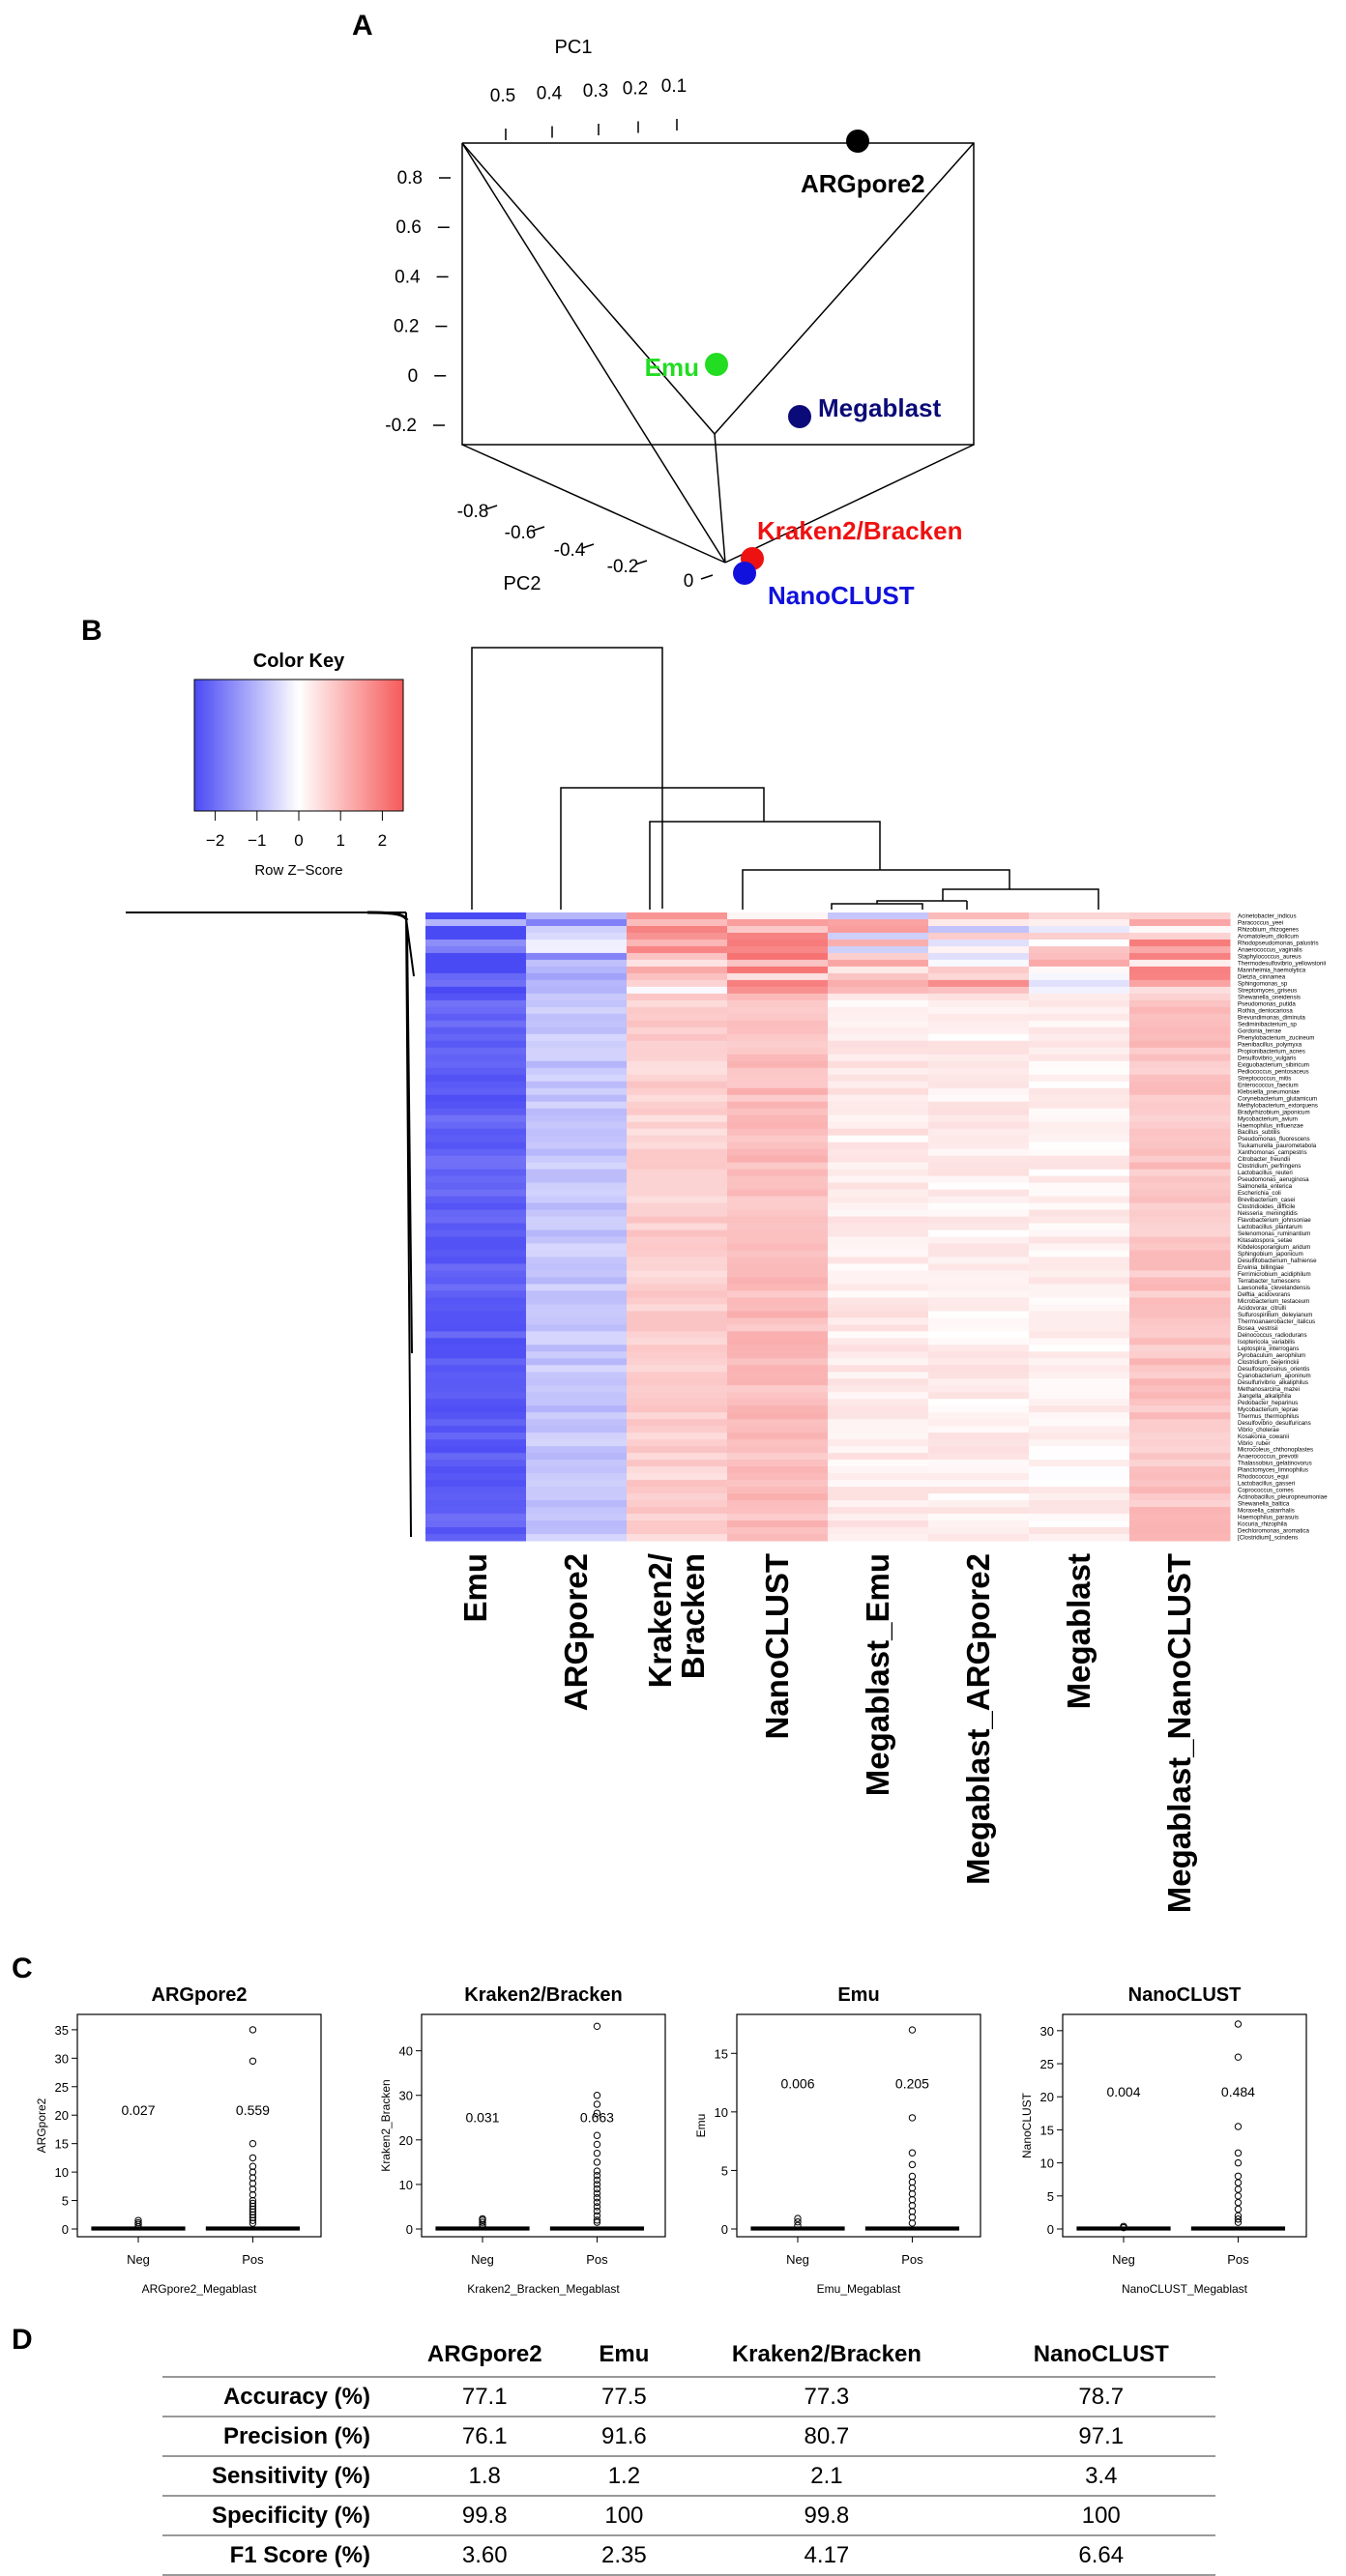 The width and height of the screenshot is (1346, 2576). What do you see at coordinates (408, 227) in the screenshot?
I see `pc3-tick-label: 0.6` at bounding box center [408, 227].